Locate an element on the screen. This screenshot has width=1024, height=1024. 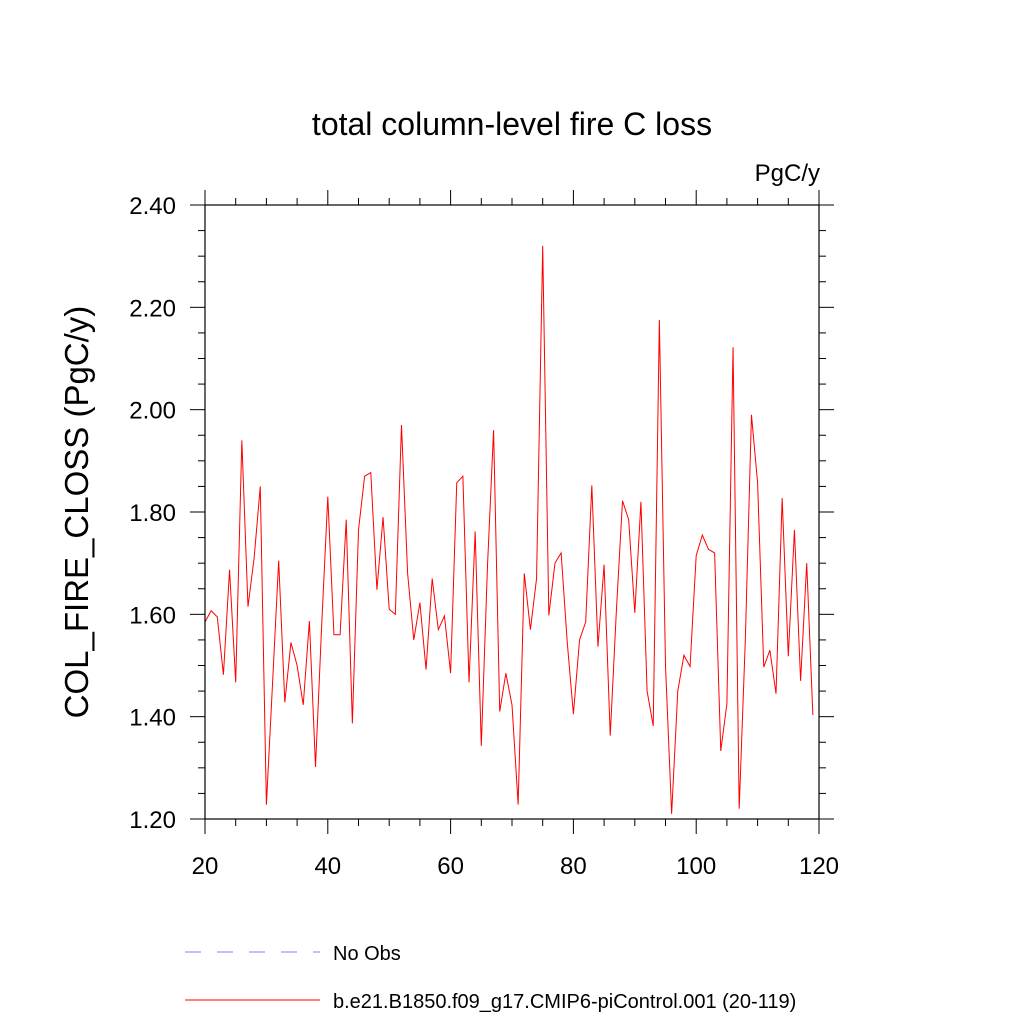
y-tick-label: 1.80 is located at coordinates (152, 513).